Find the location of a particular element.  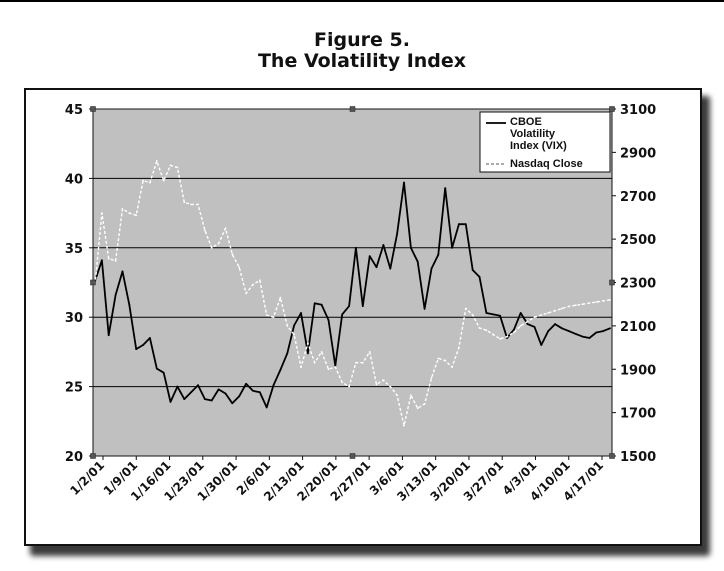

y-right-tick-label: 1700 is located at coordinates (638, 414).